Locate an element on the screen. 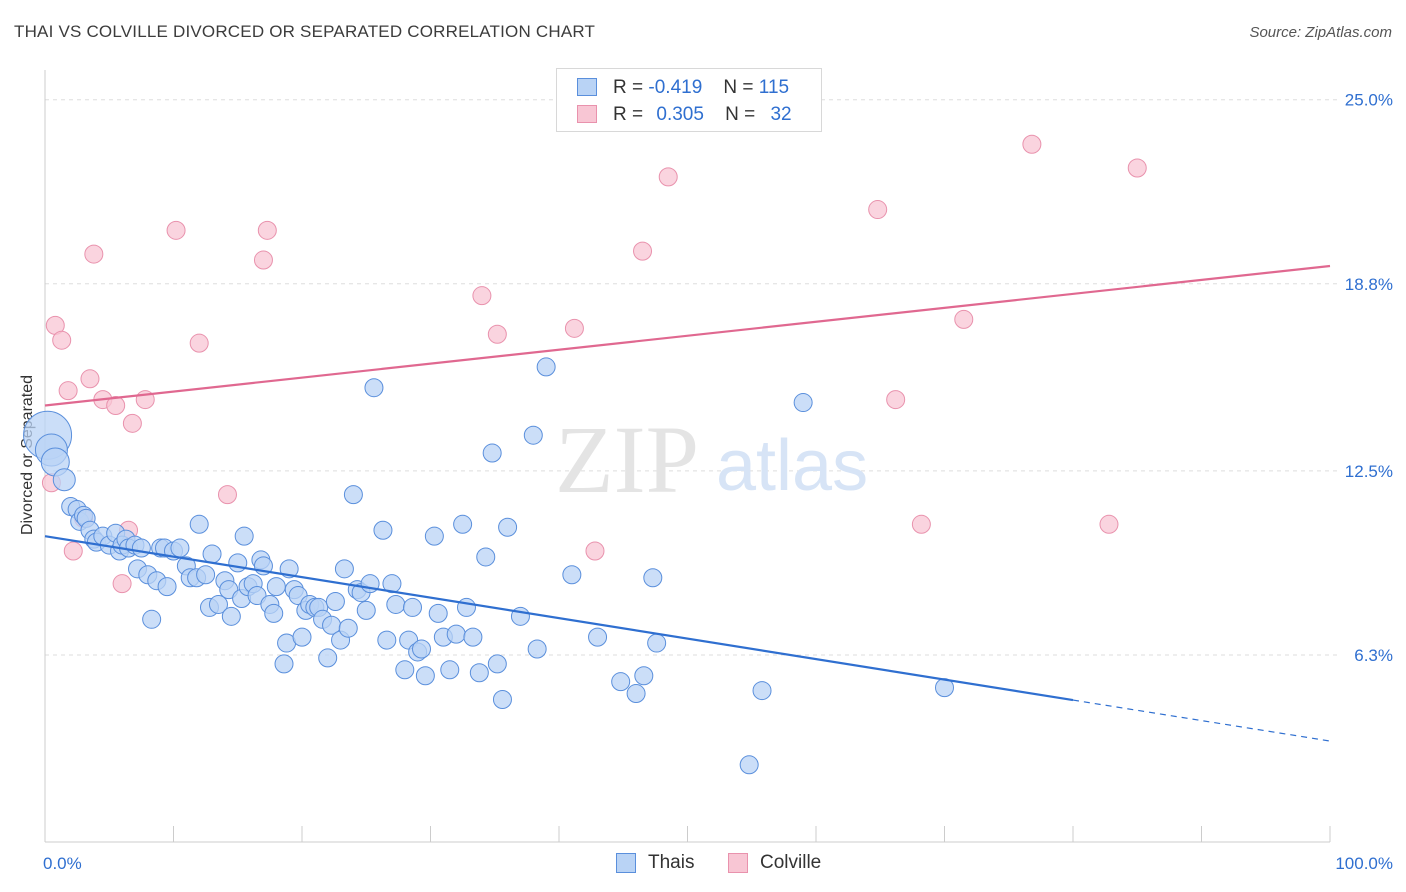 Image resolution: width=1406 pixels, height=892 pixels. correlation-legend: R = -0.419 N = 115 R = 0.305 N = 32 is located at coordinates (689, 100).